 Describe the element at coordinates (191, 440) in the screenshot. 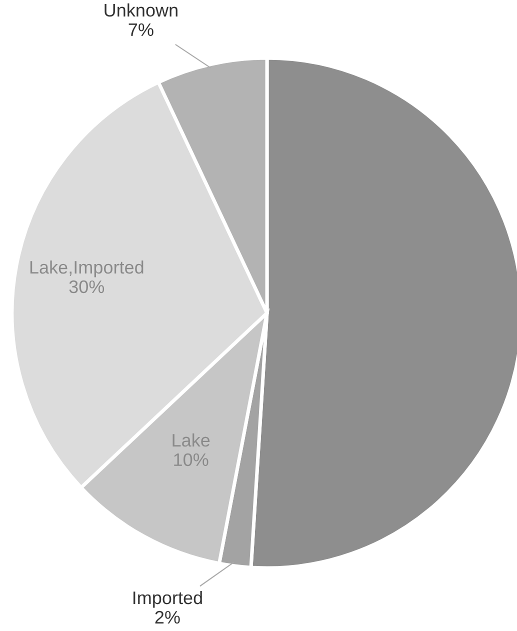

I see `slice-label: Lake` at that location.